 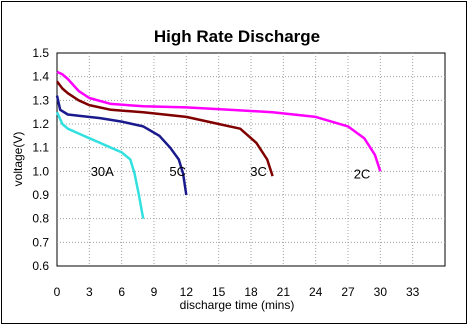 I want to click on x-tick-label: 3, so click(x=89, y=292).